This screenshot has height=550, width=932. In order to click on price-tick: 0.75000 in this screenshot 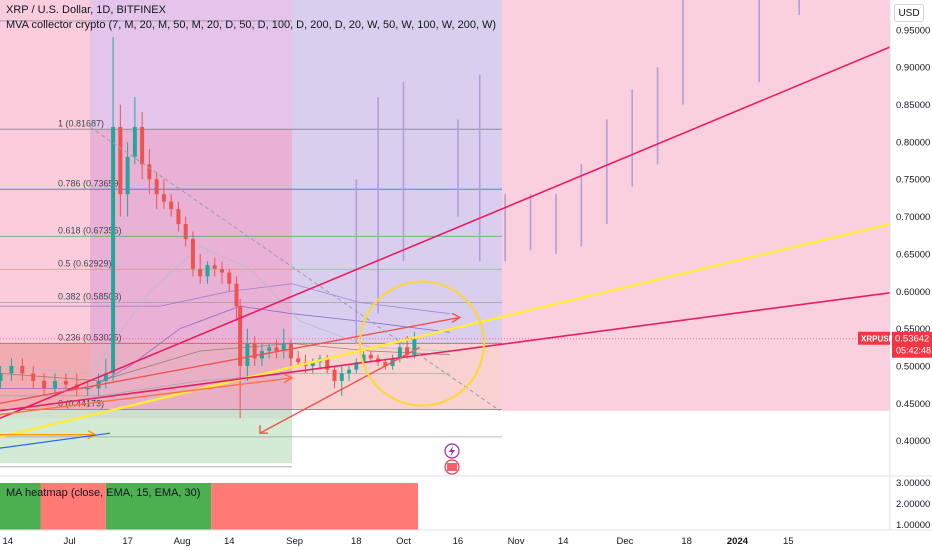, I will do `click(913, 180)`.